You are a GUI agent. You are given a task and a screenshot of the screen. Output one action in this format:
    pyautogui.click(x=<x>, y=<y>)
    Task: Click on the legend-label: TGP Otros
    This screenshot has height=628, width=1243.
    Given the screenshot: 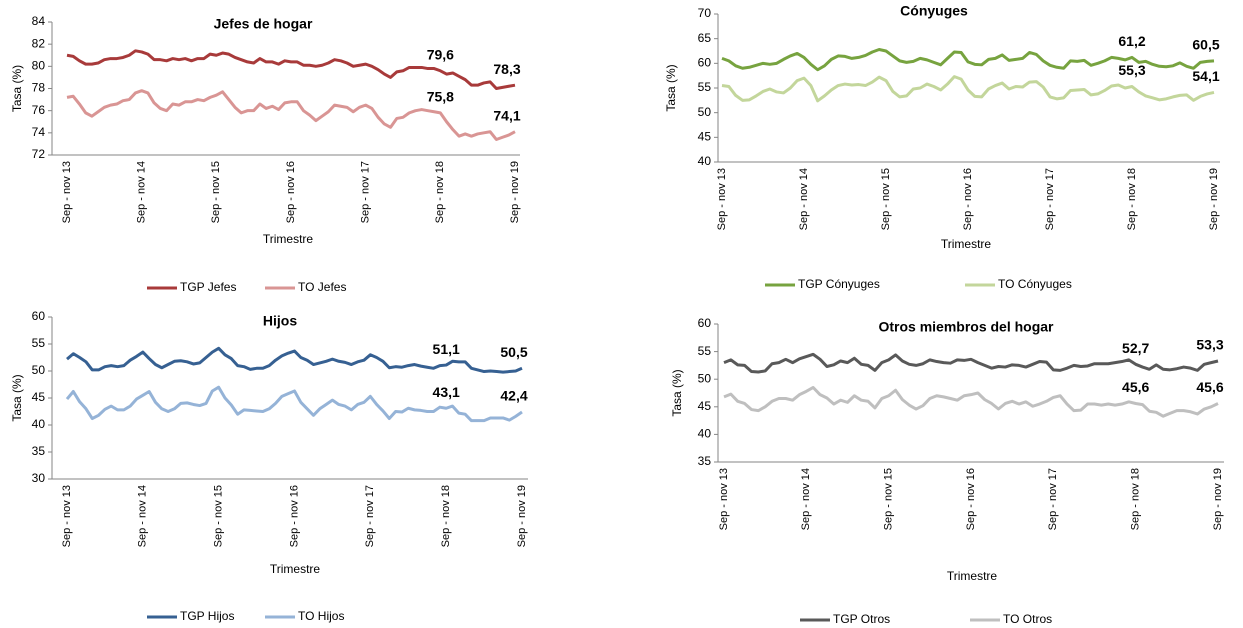 What is the action you would take?
    pyautogui.click(x=861, y=619)
    